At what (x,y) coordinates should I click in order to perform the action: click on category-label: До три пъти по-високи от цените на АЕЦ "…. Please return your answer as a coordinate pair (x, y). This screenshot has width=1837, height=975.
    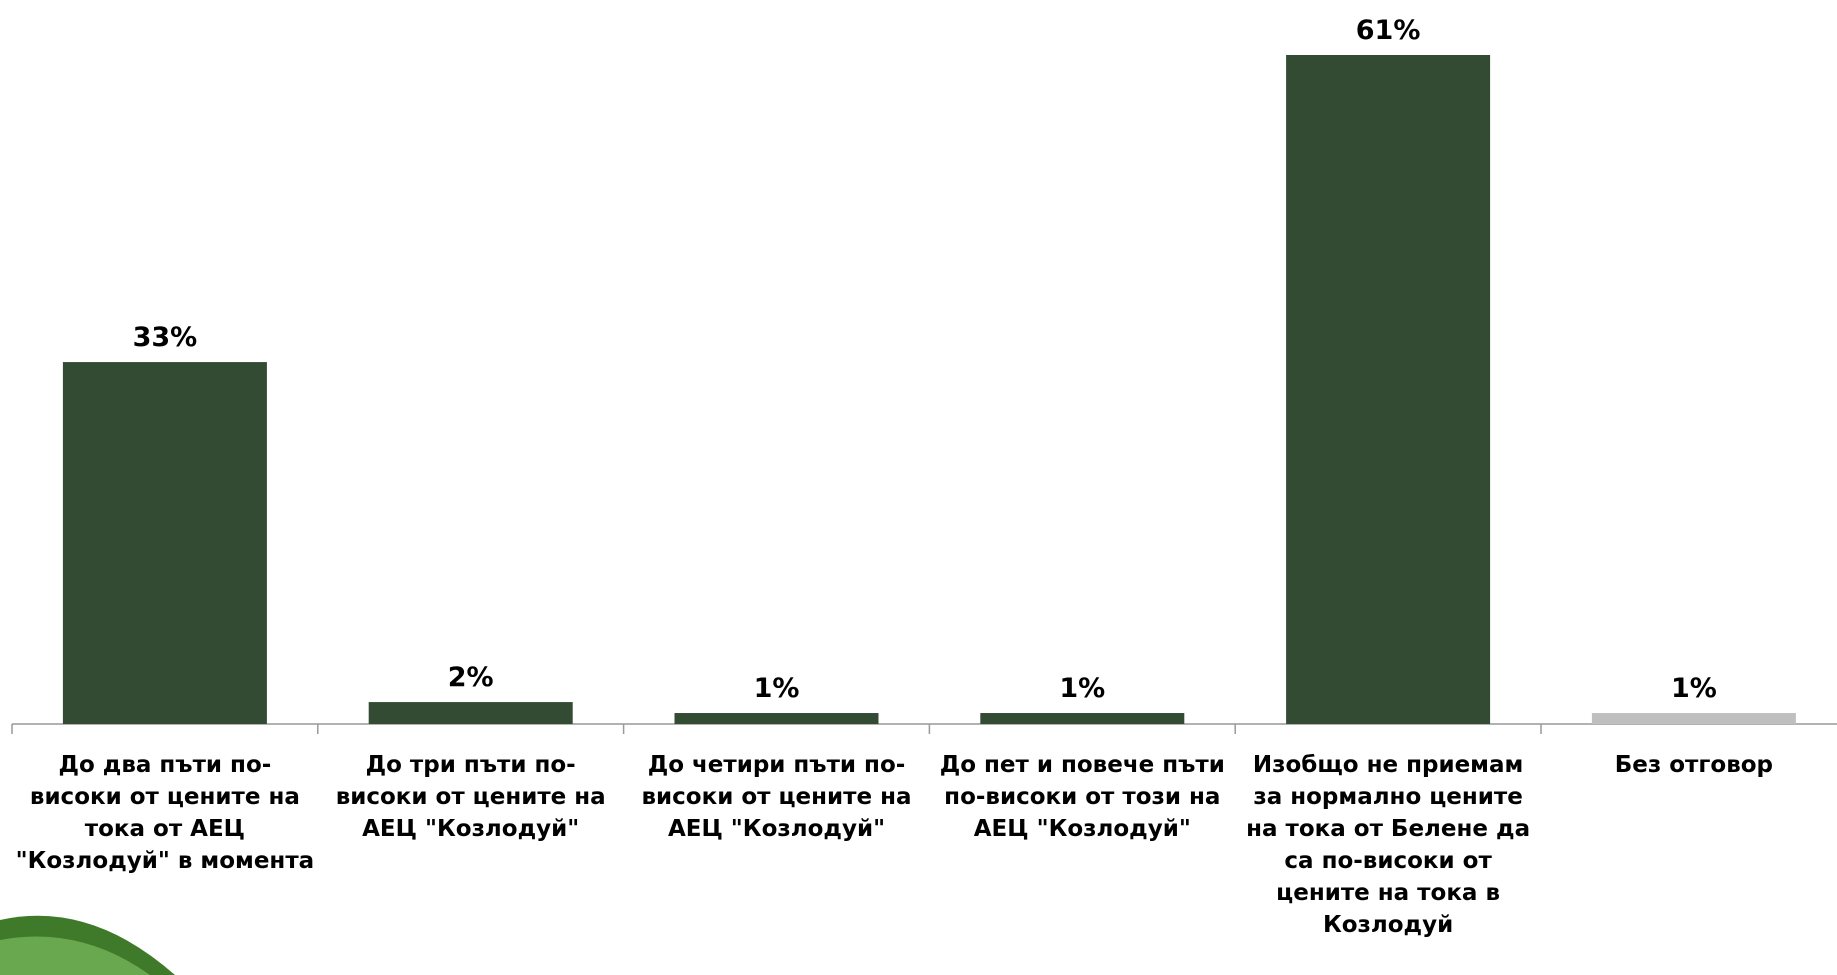
    Looking at the image, I should click on (470, 797).